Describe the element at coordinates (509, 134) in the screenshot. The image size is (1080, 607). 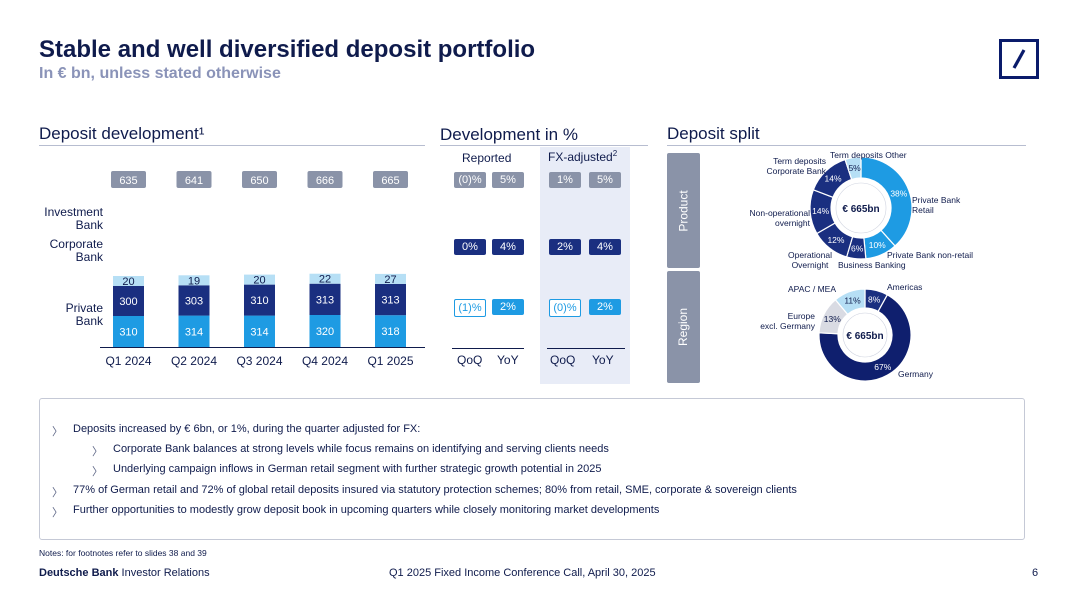
I see `development-pct-title: Development in %` at that location.